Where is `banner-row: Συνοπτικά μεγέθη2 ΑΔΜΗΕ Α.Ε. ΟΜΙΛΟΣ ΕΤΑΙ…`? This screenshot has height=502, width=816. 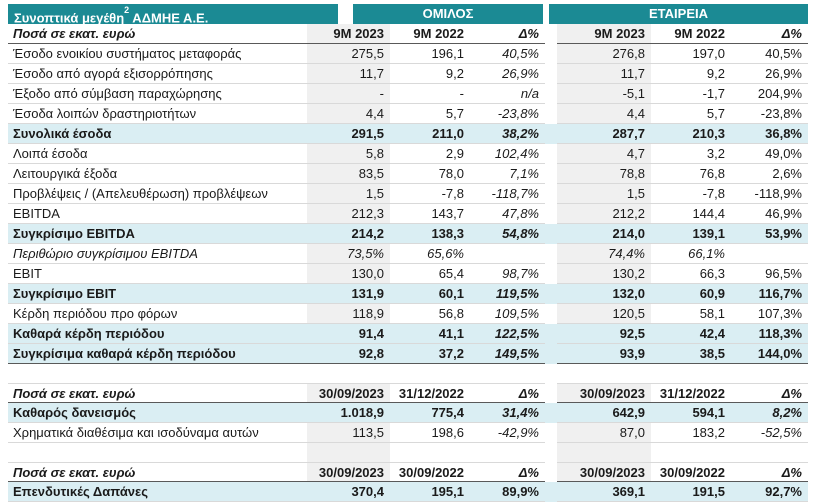
banner-row: Συνοπτικά μεγέθη2 ΑΔΜΗΕ Α.Ε. ΟΜΙΛΟΣ ΕΤΑΙ… is located at coordinates (408, 14).